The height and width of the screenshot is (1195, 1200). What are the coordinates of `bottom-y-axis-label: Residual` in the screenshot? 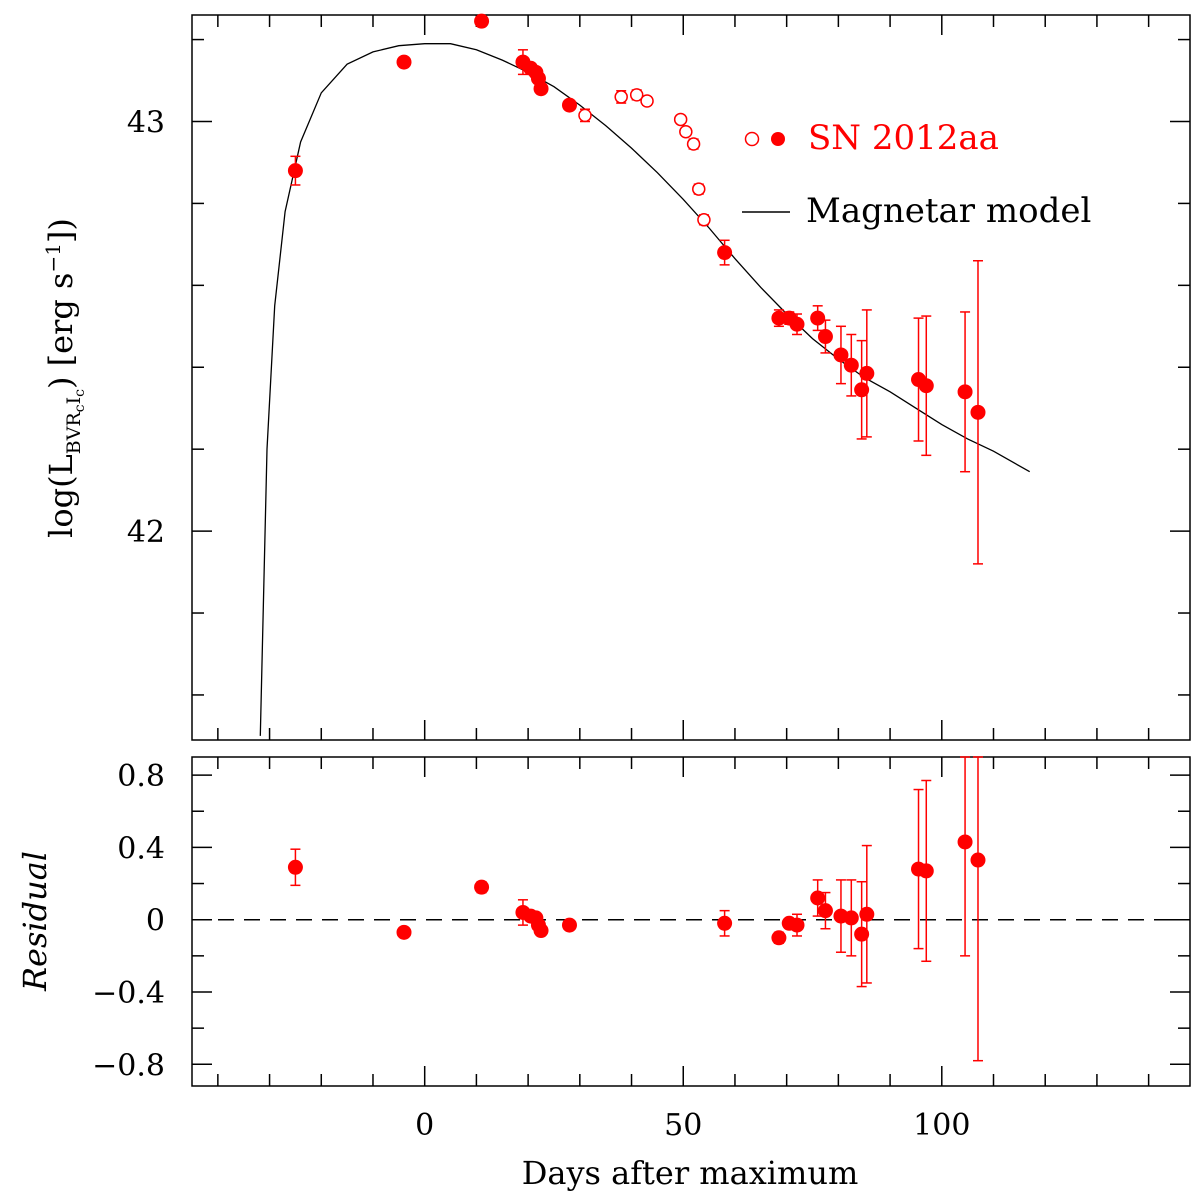 It's located at (35, 921).